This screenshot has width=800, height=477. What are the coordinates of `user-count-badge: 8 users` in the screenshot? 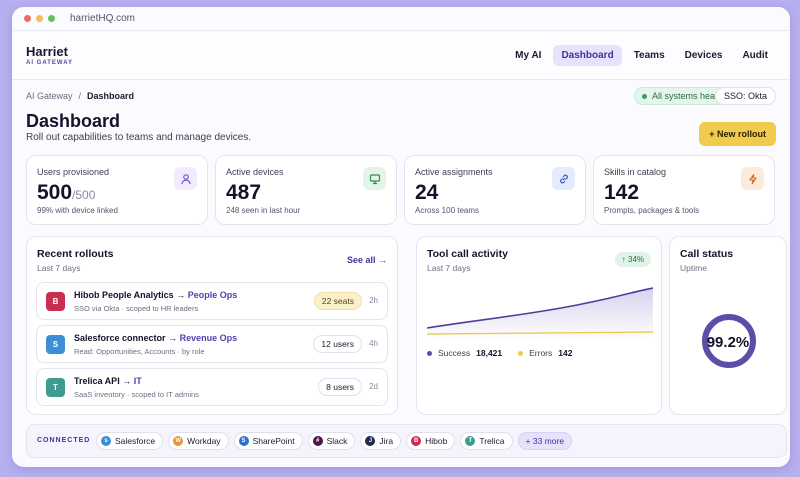 It's located at (340, 387).